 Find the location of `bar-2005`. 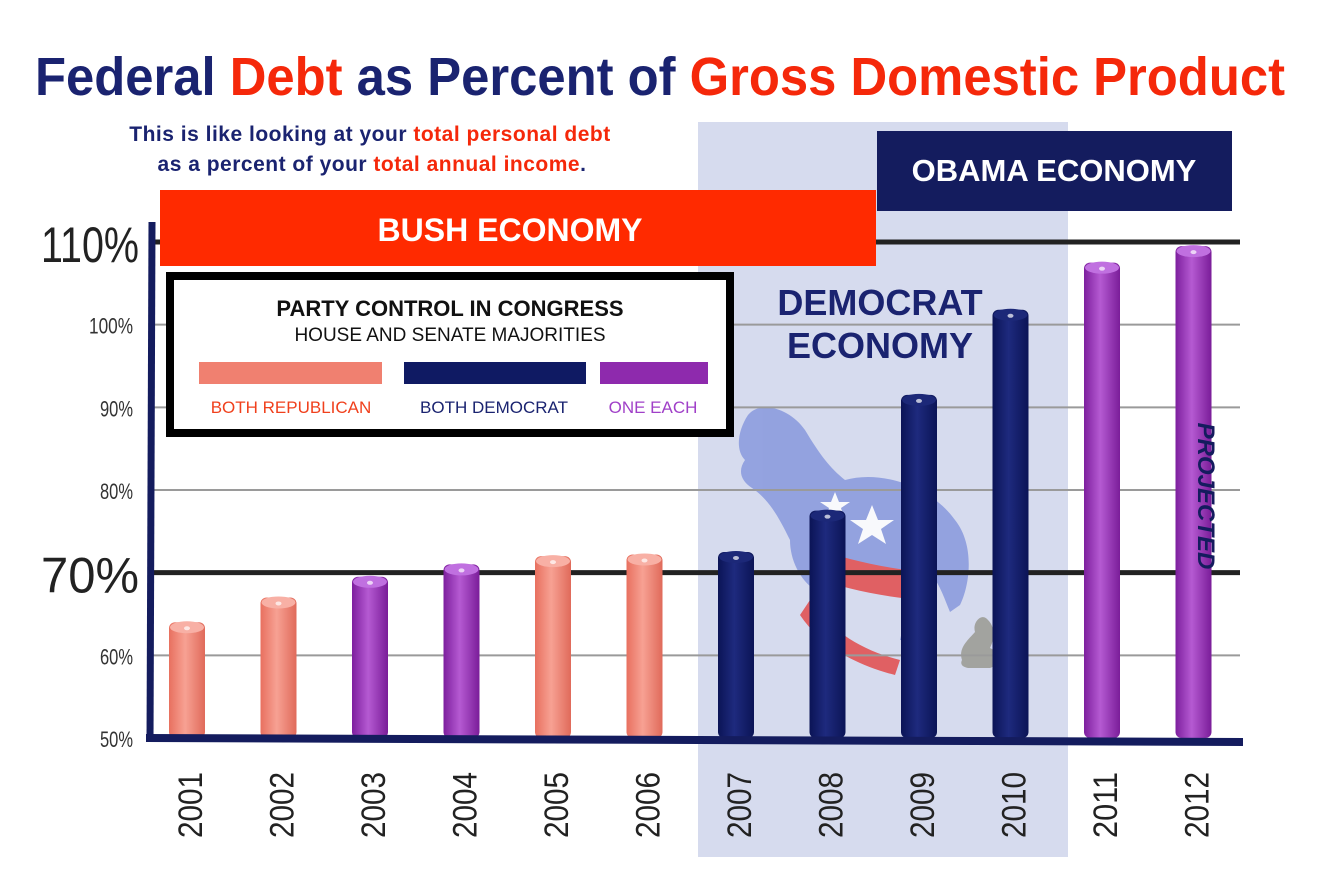

bar-2005 is located at coordinates (553, 646).